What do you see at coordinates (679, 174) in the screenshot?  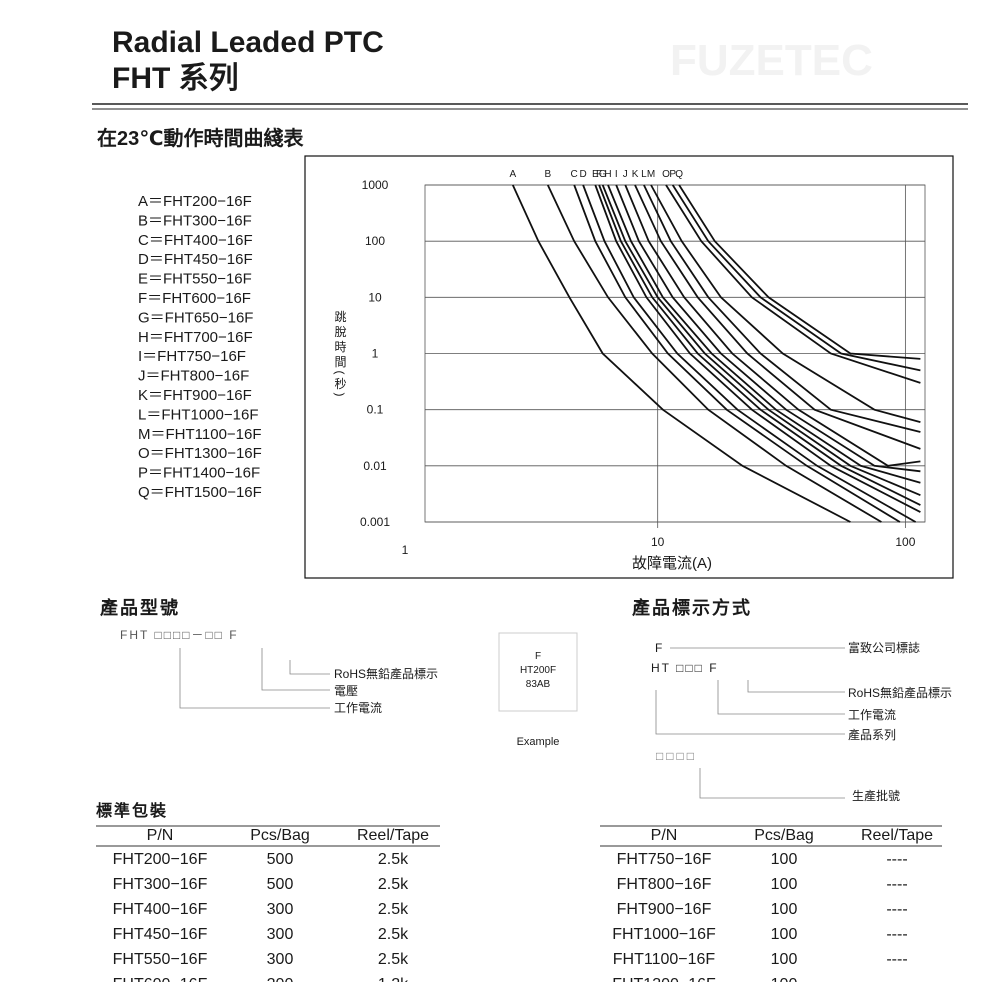 I see `series-label: Q` at bounding box center [679, 174].